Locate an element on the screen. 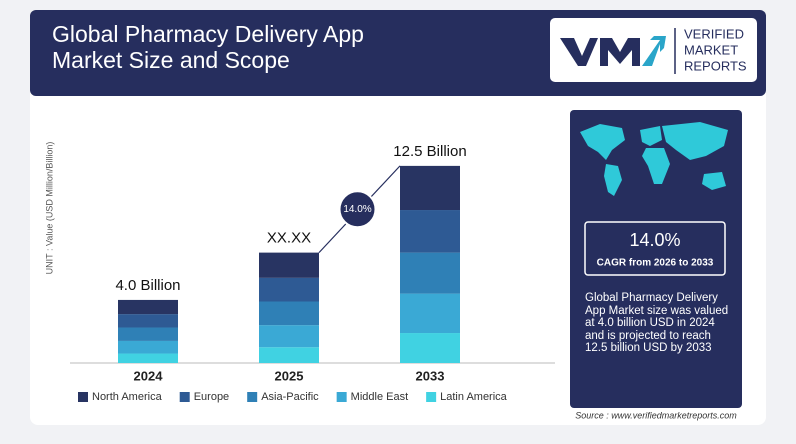 This screenshot has width=796, height=444. total-label: XX.XX is located at coordinates (289, 238).